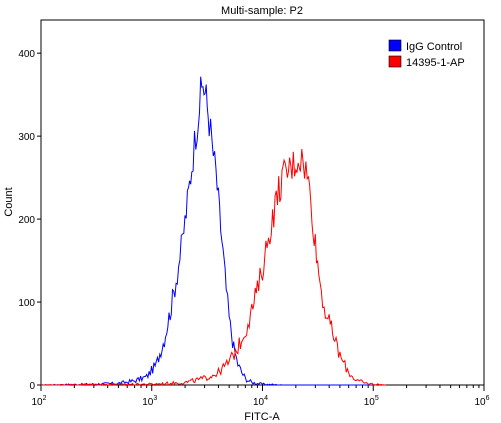 This screenshot has width=501, height=423. What do you see at coordinates (26, 54) in the screenshot?
I see `y-tick-label: 400` at bounding box center [26, 54].